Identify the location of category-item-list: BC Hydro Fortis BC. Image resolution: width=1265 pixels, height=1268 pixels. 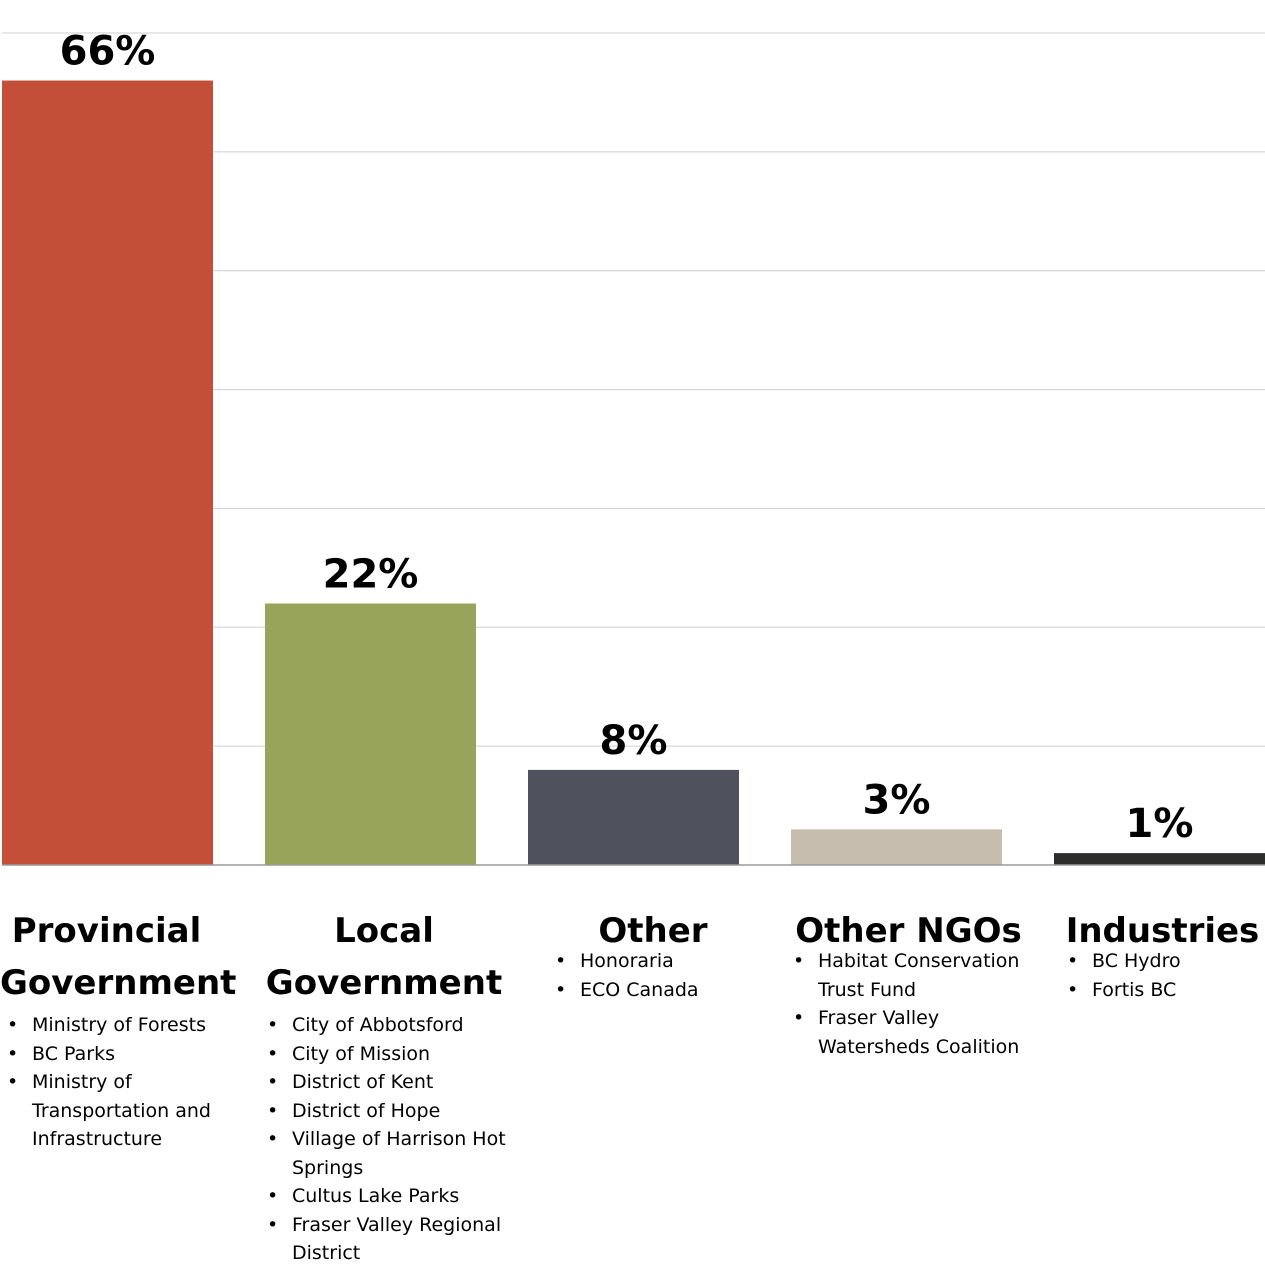
(1162, 975).